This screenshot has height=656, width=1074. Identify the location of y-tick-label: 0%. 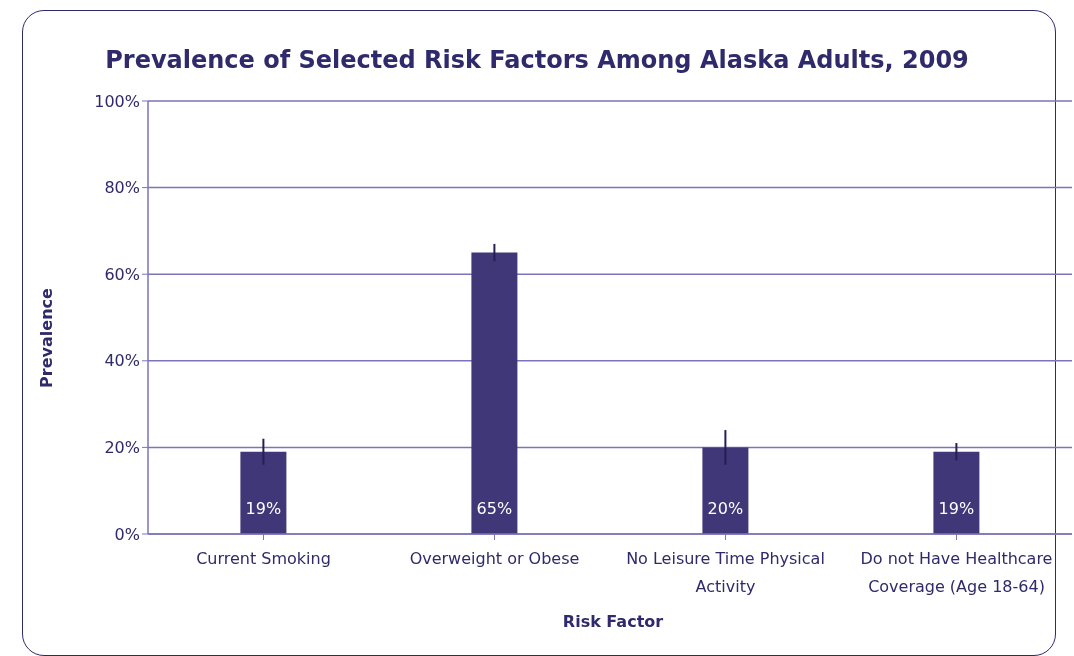
(127, 534).